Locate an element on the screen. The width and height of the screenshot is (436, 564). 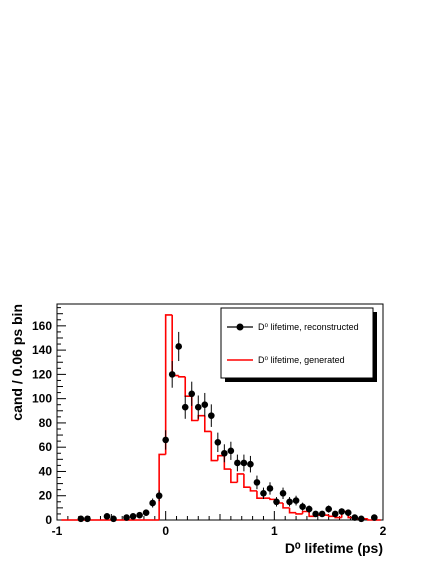
y-tick-label: 160 is located at coordinates (42, 326).